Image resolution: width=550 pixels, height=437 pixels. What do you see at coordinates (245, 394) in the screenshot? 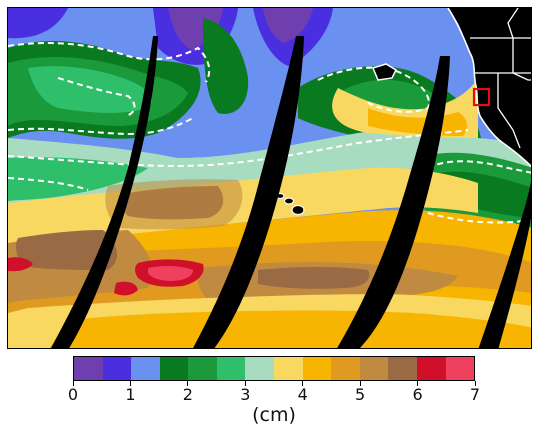
I see `colorbar-tick-label: 3` at bounding box center [245, 394].